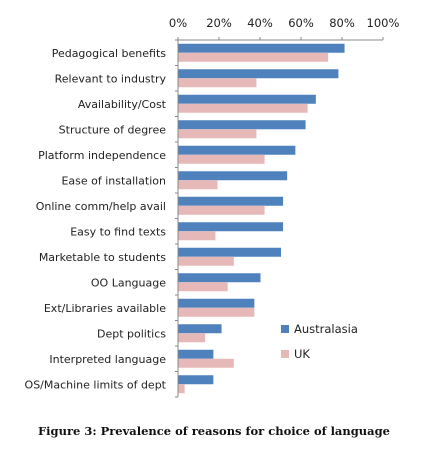 The image size is (428, 455). What do you see at coordinates (109, 53) in the screenshot?
I see `category-label: Pedagogical benefits` at bounding box center [109, 53].